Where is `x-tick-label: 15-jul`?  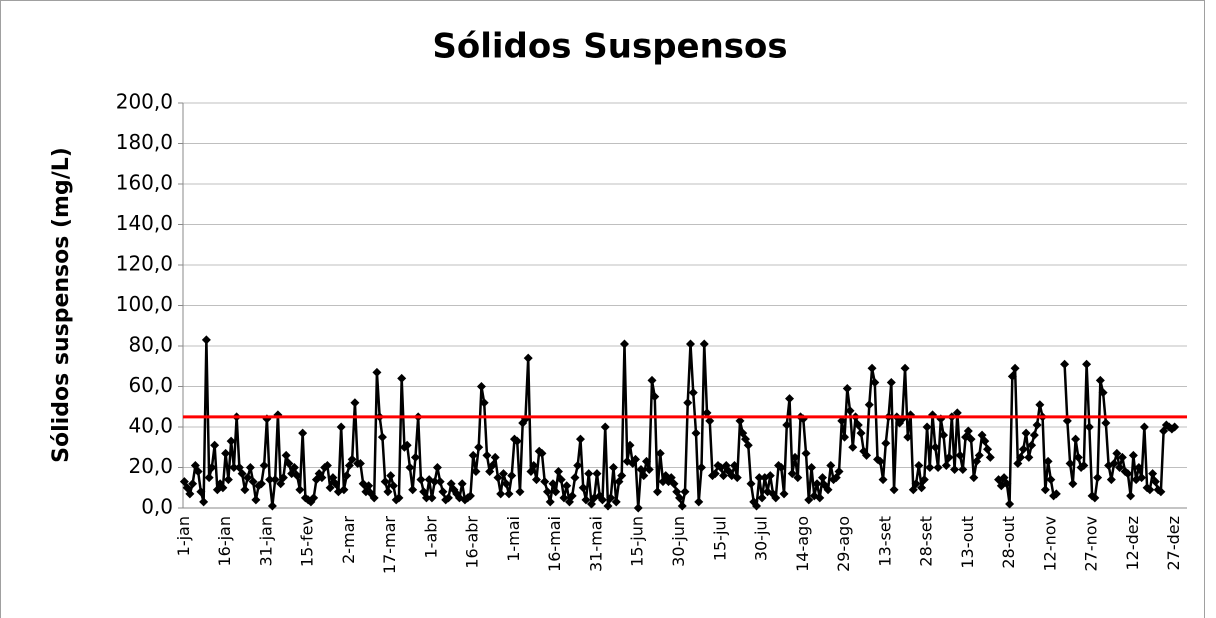 x-tick-label: 15-jul is located at coordinates (719, 538).